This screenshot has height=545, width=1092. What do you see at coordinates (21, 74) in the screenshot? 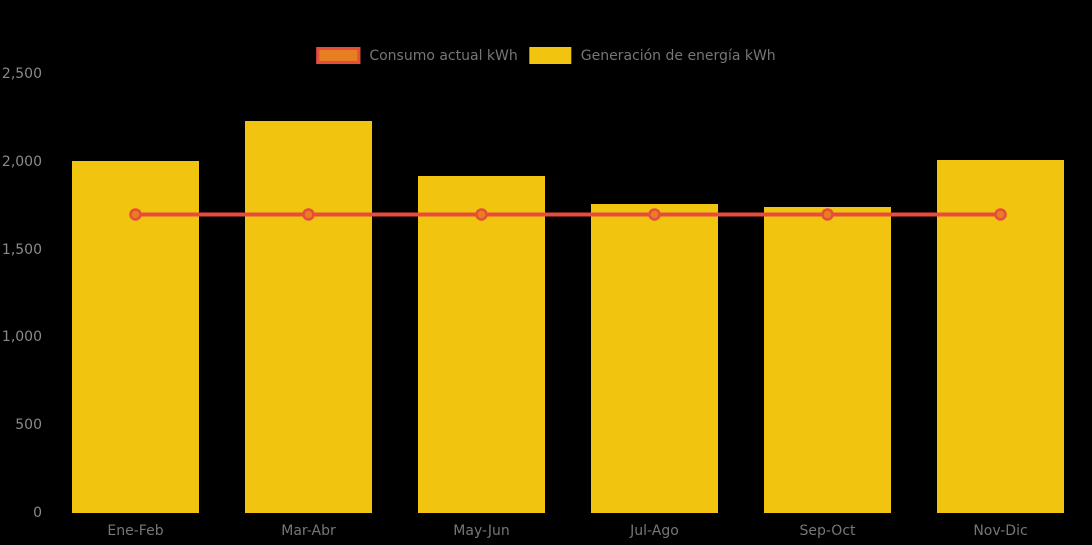
I see `y-axis-tick-label: 2,500` at bounding box center [21, 74].